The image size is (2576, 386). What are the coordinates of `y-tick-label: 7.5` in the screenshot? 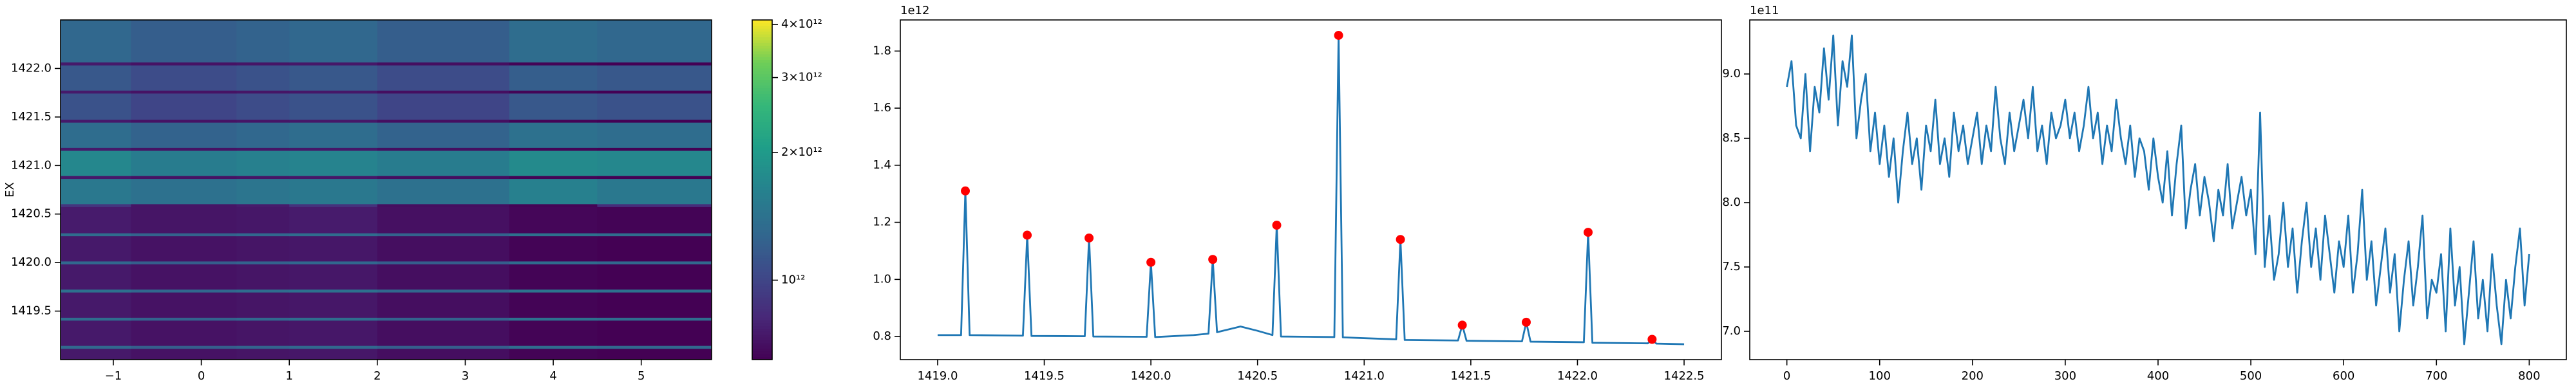 It's located at (1731, 266).